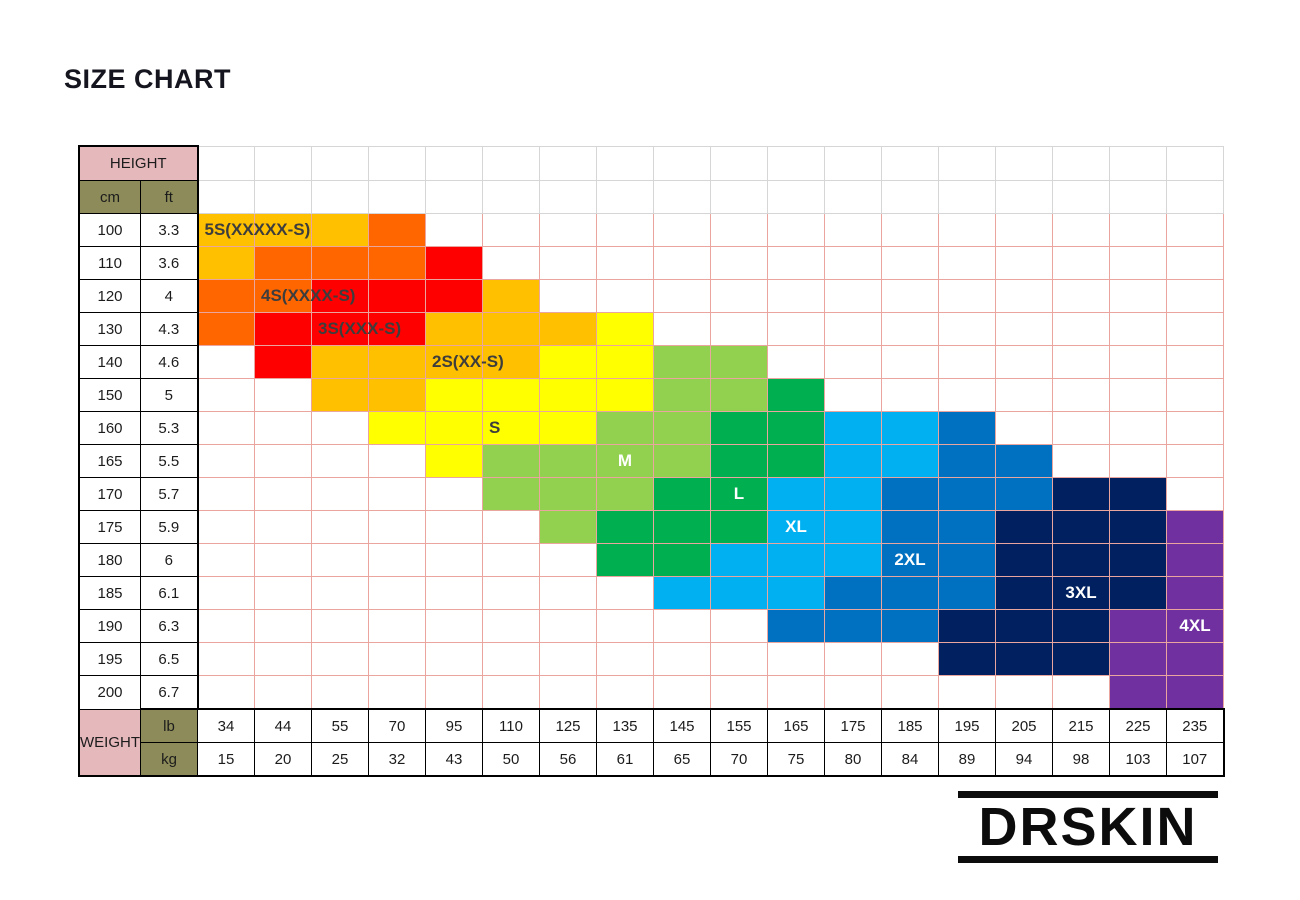  Describe the element at coordinates (109, 428) in the screenshot. I see `height-value-cm: 160` at that location.